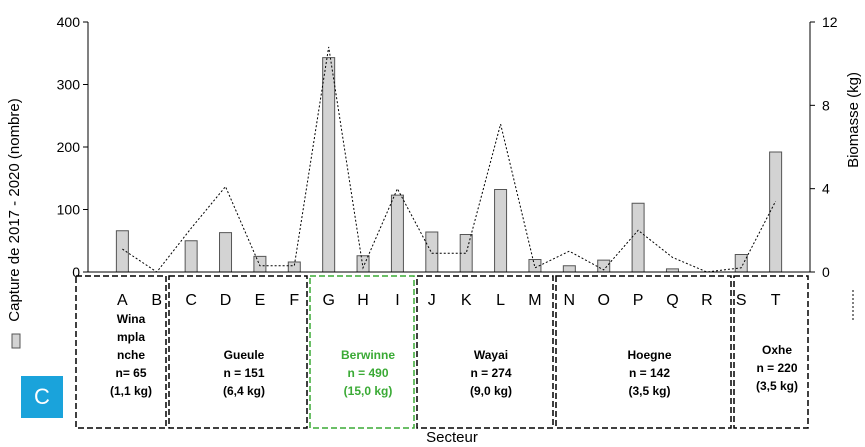 The width and height of the screenshot is (865, 447). Describe the element at coordinates (328, 300) in the screenshot. I see `category-label: G` at that location.